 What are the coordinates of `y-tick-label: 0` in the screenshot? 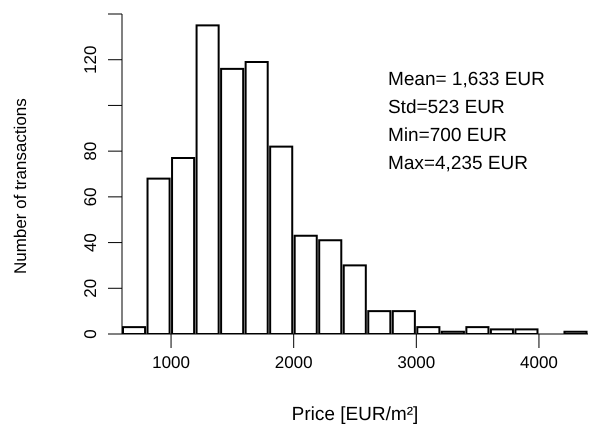 It's located at (90, 334).